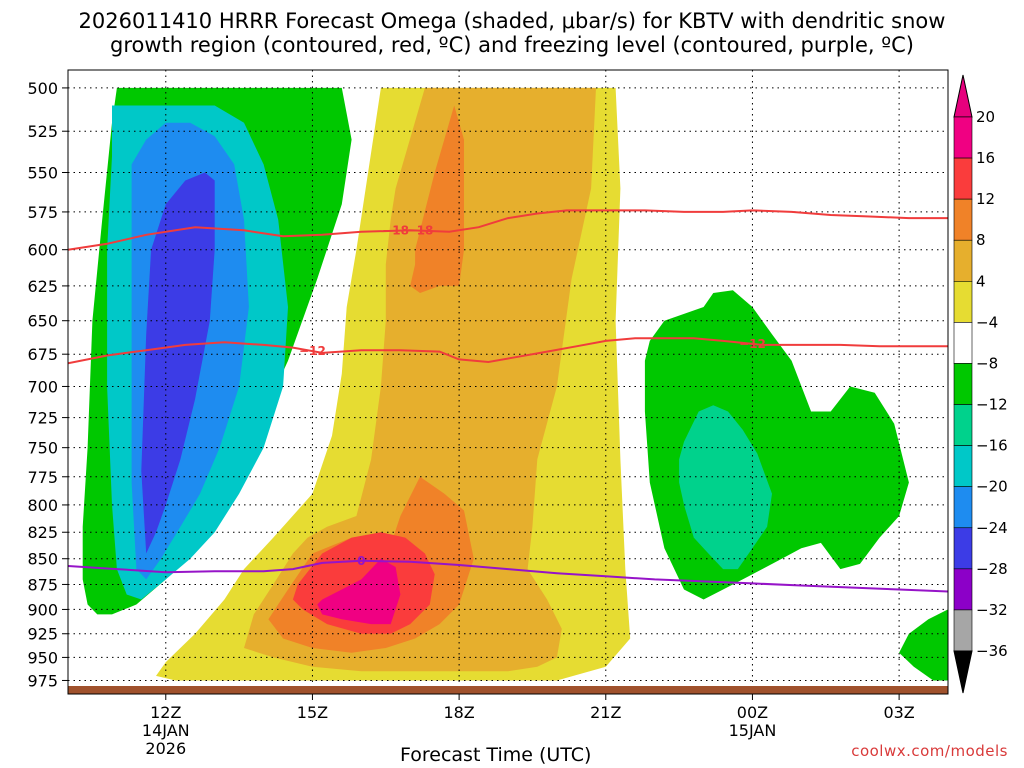  I want to click on y-tick-label-875: 875, so click(42, 584).